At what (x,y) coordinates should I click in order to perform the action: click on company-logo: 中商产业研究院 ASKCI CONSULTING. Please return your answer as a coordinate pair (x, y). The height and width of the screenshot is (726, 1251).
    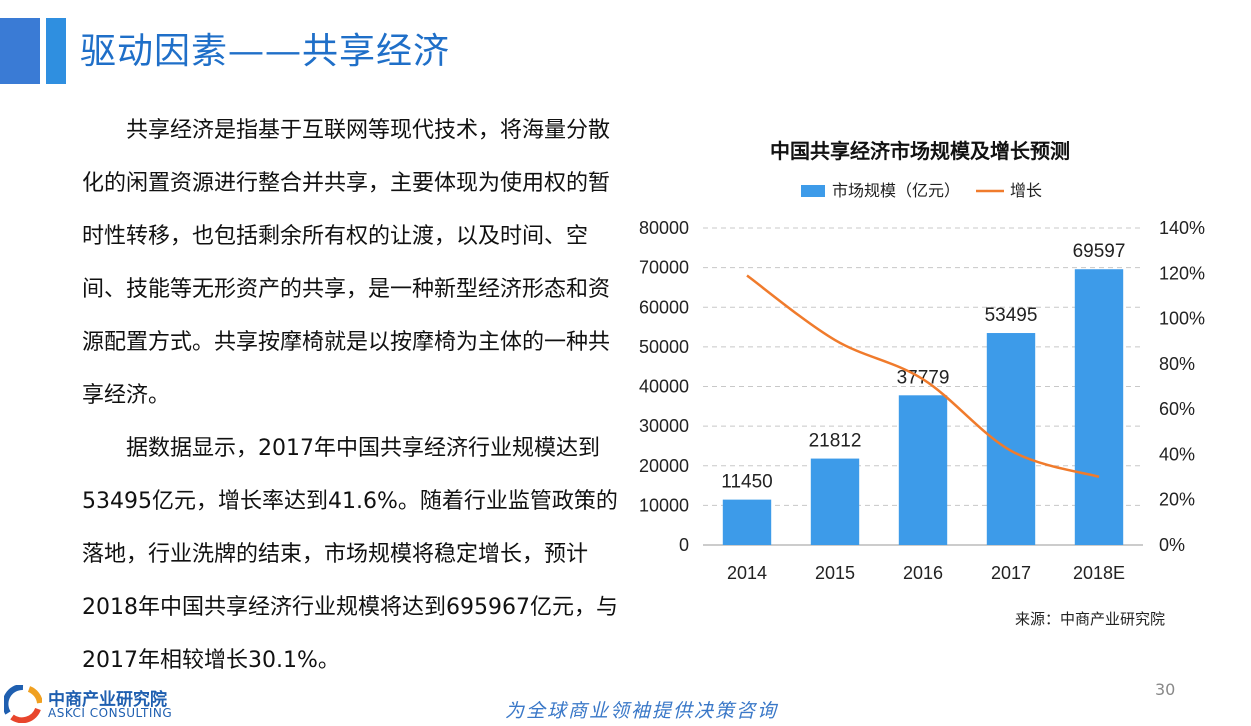
    Looking at the image, I should click on (99, 703).